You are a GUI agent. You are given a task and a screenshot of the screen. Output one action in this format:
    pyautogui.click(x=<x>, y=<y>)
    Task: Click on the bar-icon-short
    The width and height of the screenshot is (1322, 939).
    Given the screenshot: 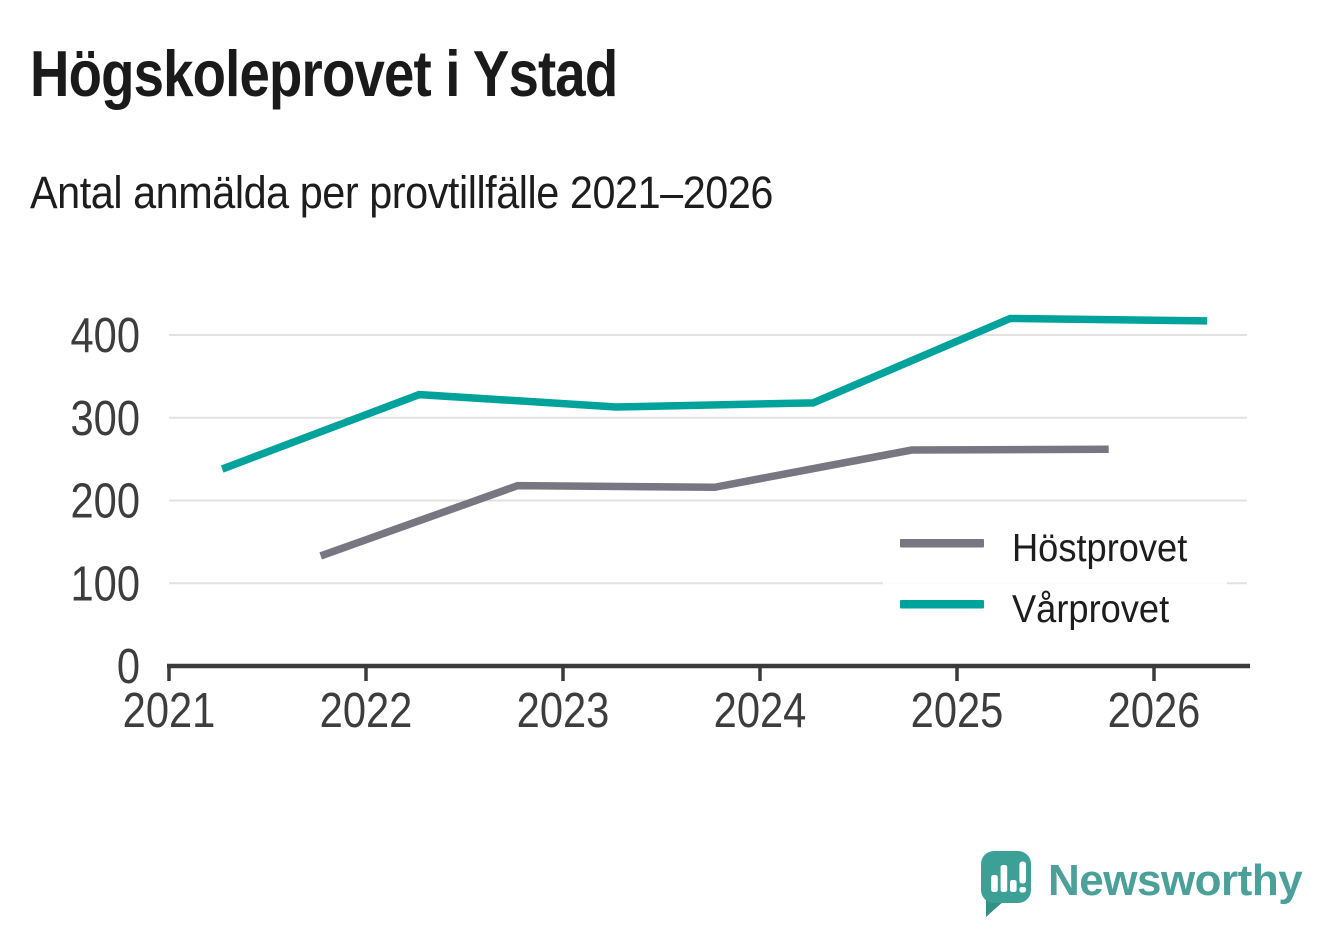 What is the action you would take?
    pyautogui.click(x=994, y=883)
    